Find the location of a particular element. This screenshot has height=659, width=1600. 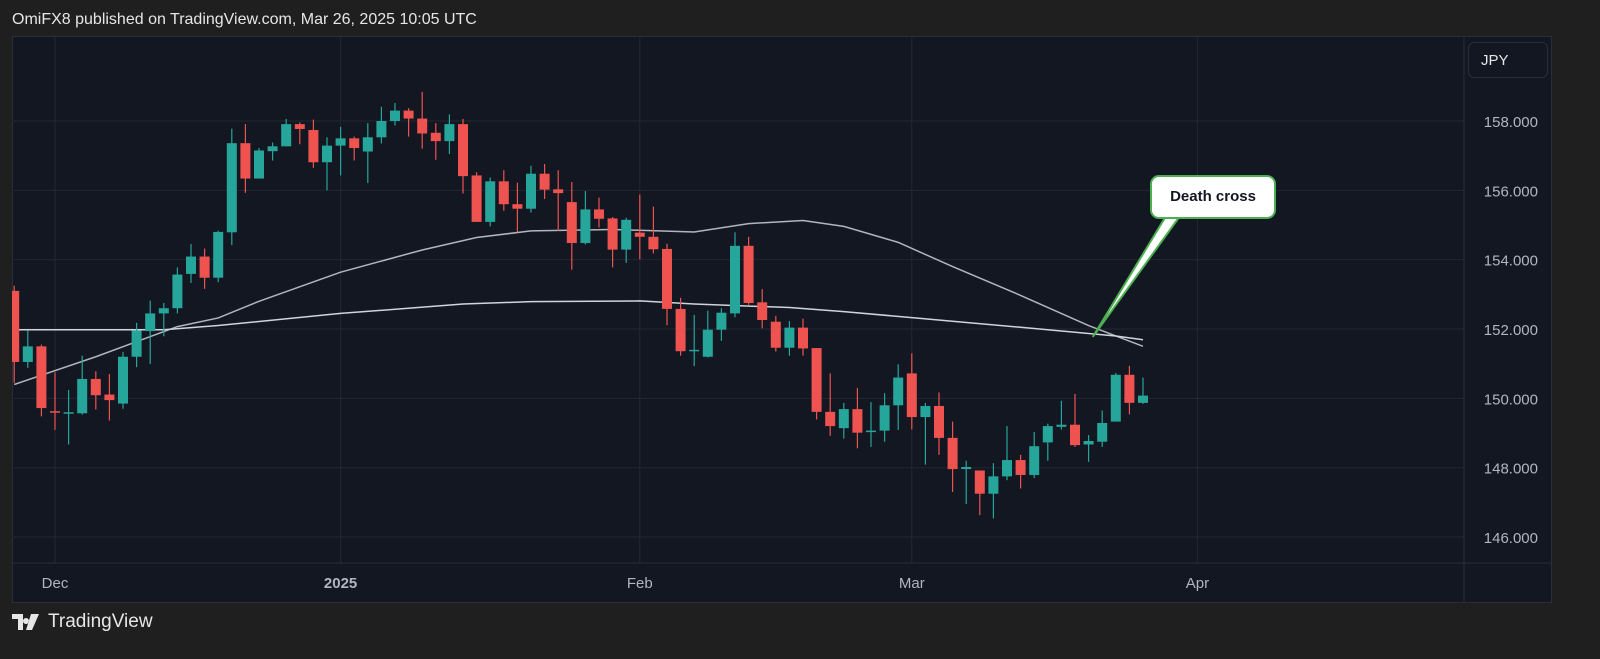

currency-label: JPY is located at coordinates (1508, 60).